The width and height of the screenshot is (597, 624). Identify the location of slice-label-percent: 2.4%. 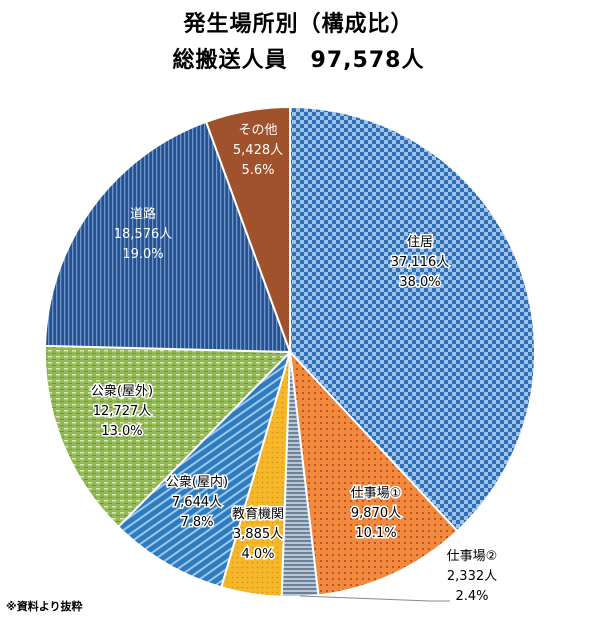
(471, 596).